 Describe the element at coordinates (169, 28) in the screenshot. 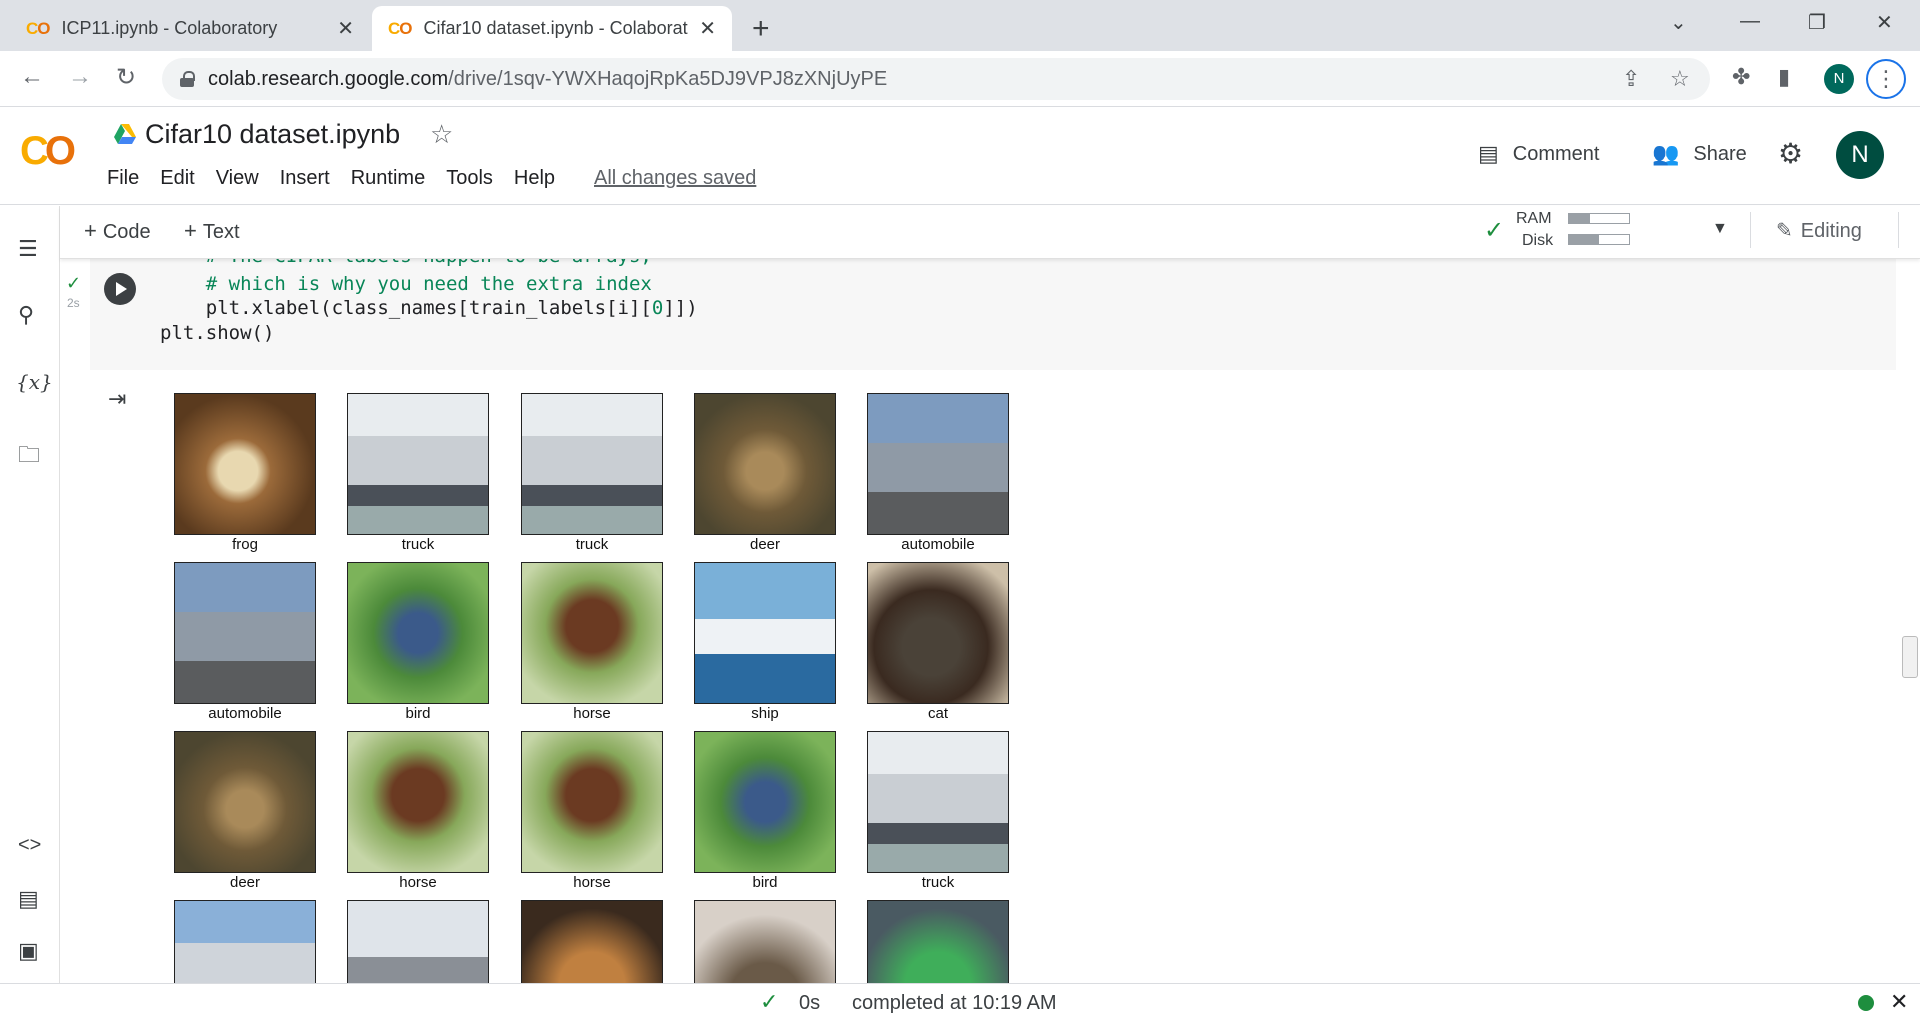

I see `tab-title: ICP11.ipynb - Colaboratory` at that location.